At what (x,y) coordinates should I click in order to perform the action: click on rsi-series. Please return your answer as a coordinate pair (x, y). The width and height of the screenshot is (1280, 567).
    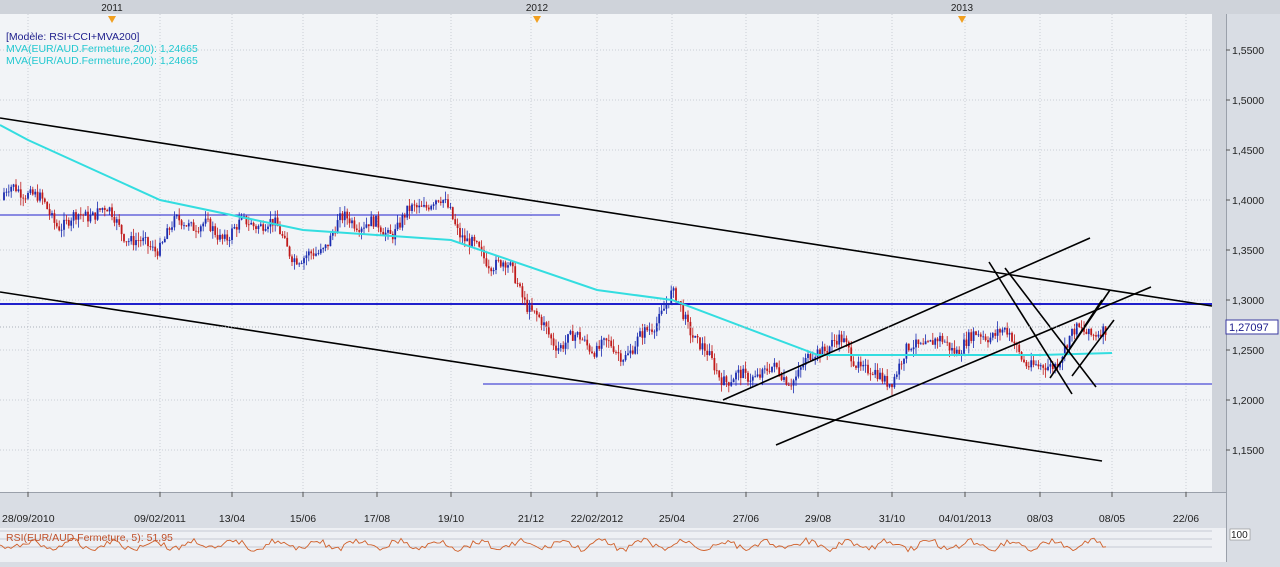
    Looking at the image, I should click on (606, 541).